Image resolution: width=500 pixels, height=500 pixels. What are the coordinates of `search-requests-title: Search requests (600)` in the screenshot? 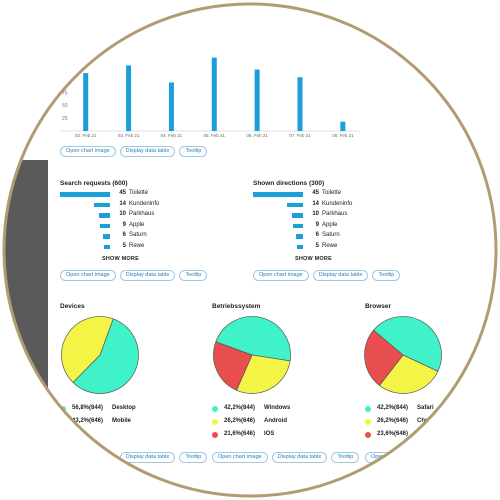 It's located at (94, 183).